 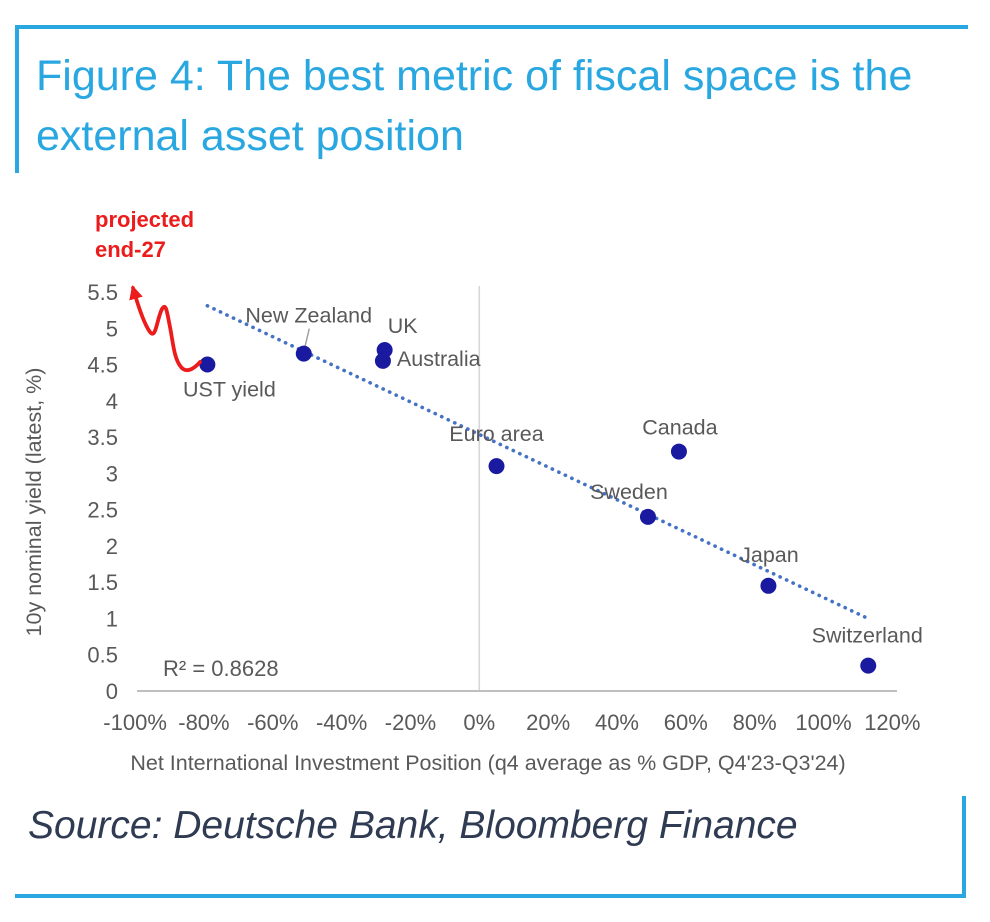 I want to click on frame-left-rule, so click(x=17, y=99).